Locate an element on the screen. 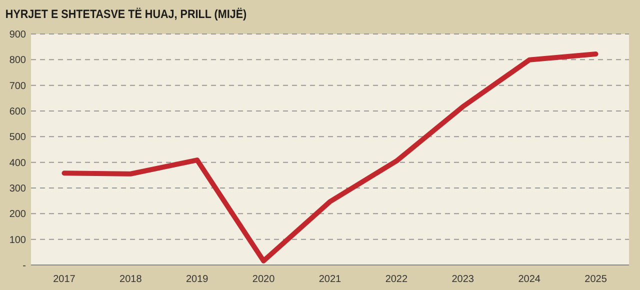 This screenshot has height=290, width=640. y-tick-label: 100 is located at coordinates (17, 240).